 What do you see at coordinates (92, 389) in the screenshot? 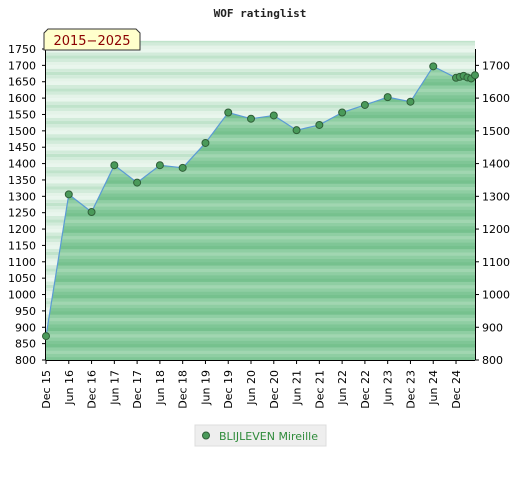
I see `x-tick-label: Dec 16` at bounding box center [92, 389].